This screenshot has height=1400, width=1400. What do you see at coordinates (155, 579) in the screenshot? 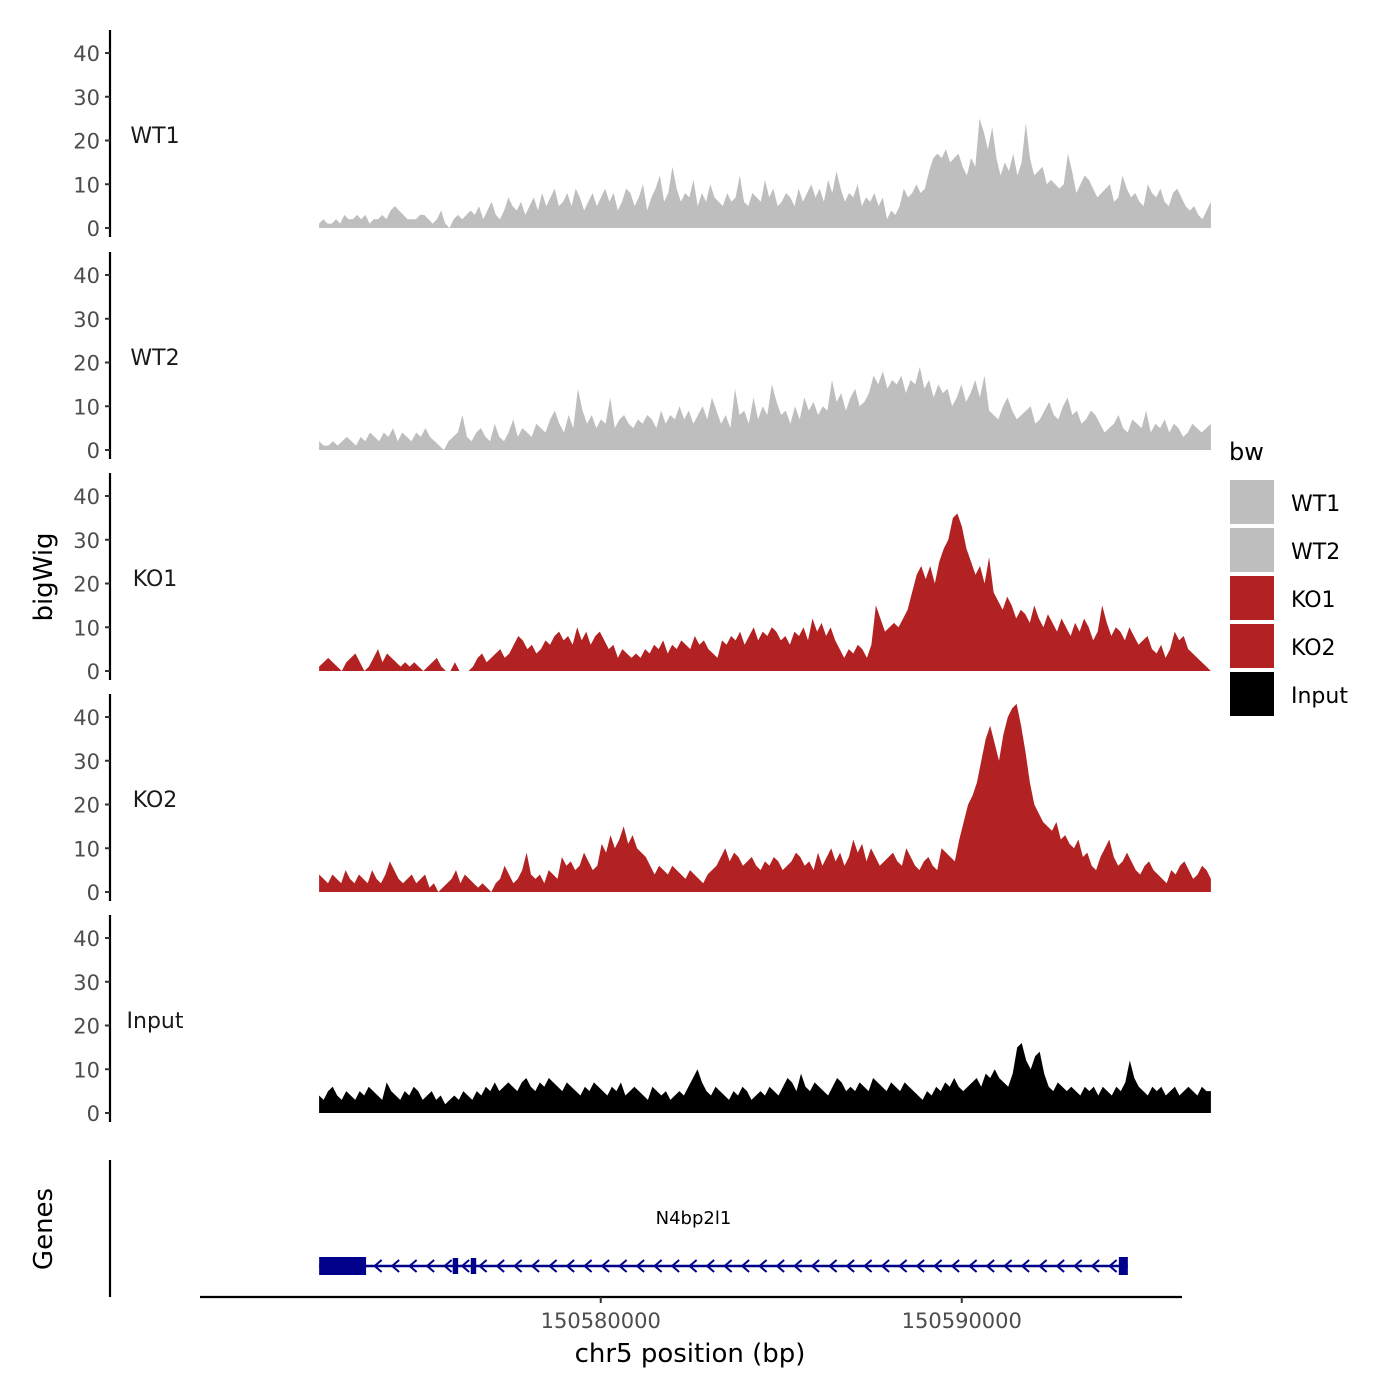
I see `track-label: KO1` at bounding box center [155, 579].